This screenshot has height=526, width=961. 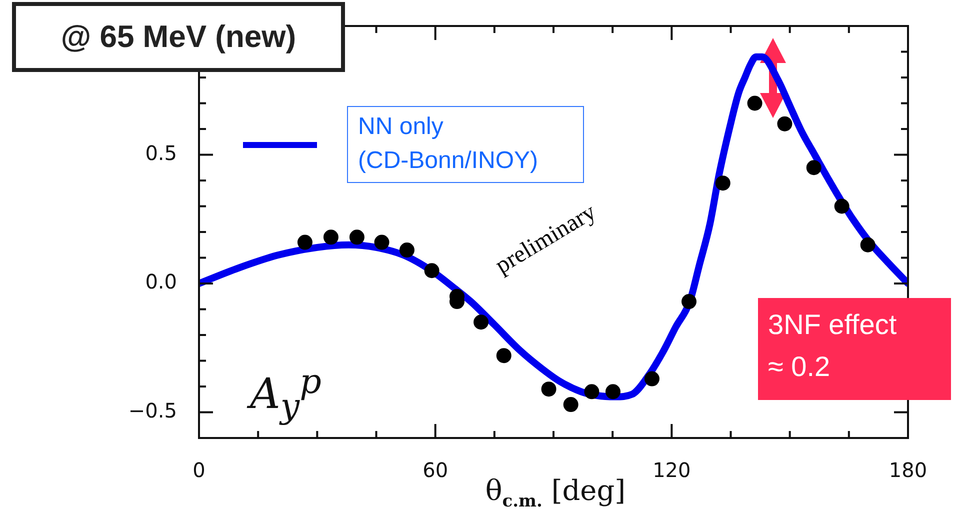 What do you see at coordinates (671, 470) in the screenshot?
I see `x-tick-label: 120` at bounding box center [671, 470].